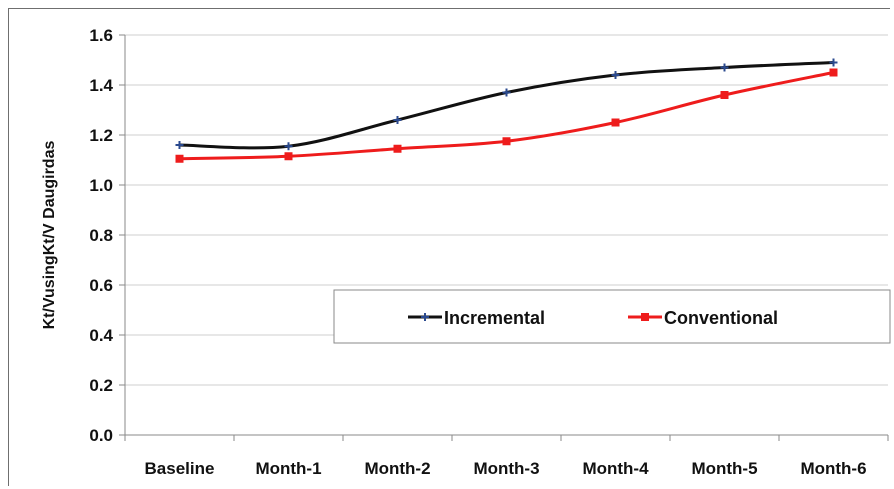 The image size is (894, 489). What do you see at coordinates (425, 317) in the screenshot?
I see `legend-marker-incremental` at bounding box center [425, 317].